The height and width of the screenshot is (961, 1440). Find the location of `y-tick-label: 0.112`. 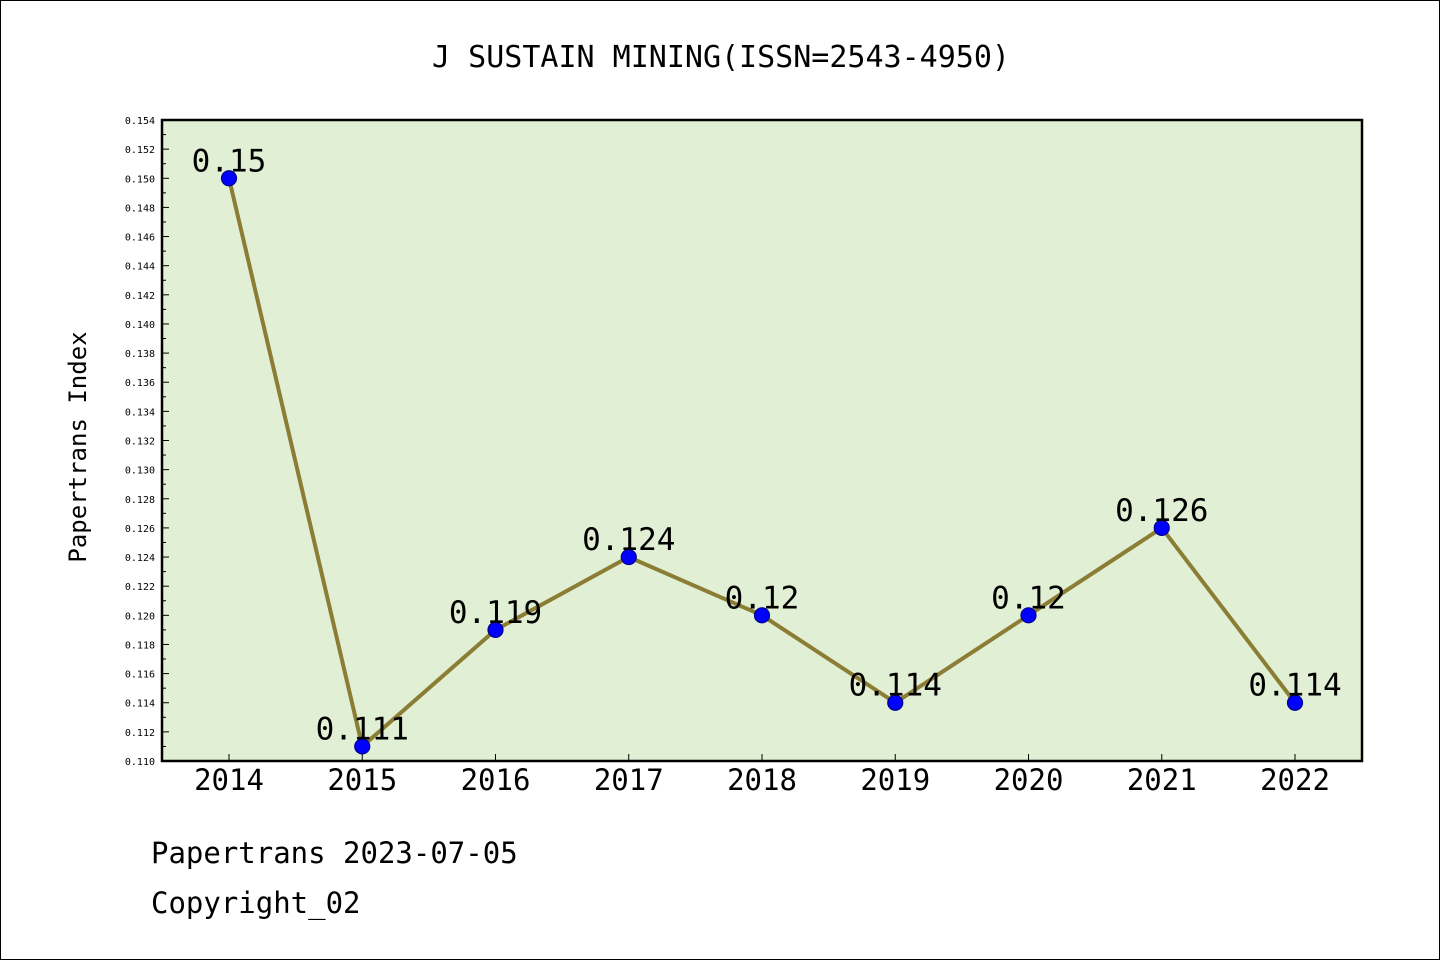

y-tick-label: 0.112 is located at coordinates (140, 733).